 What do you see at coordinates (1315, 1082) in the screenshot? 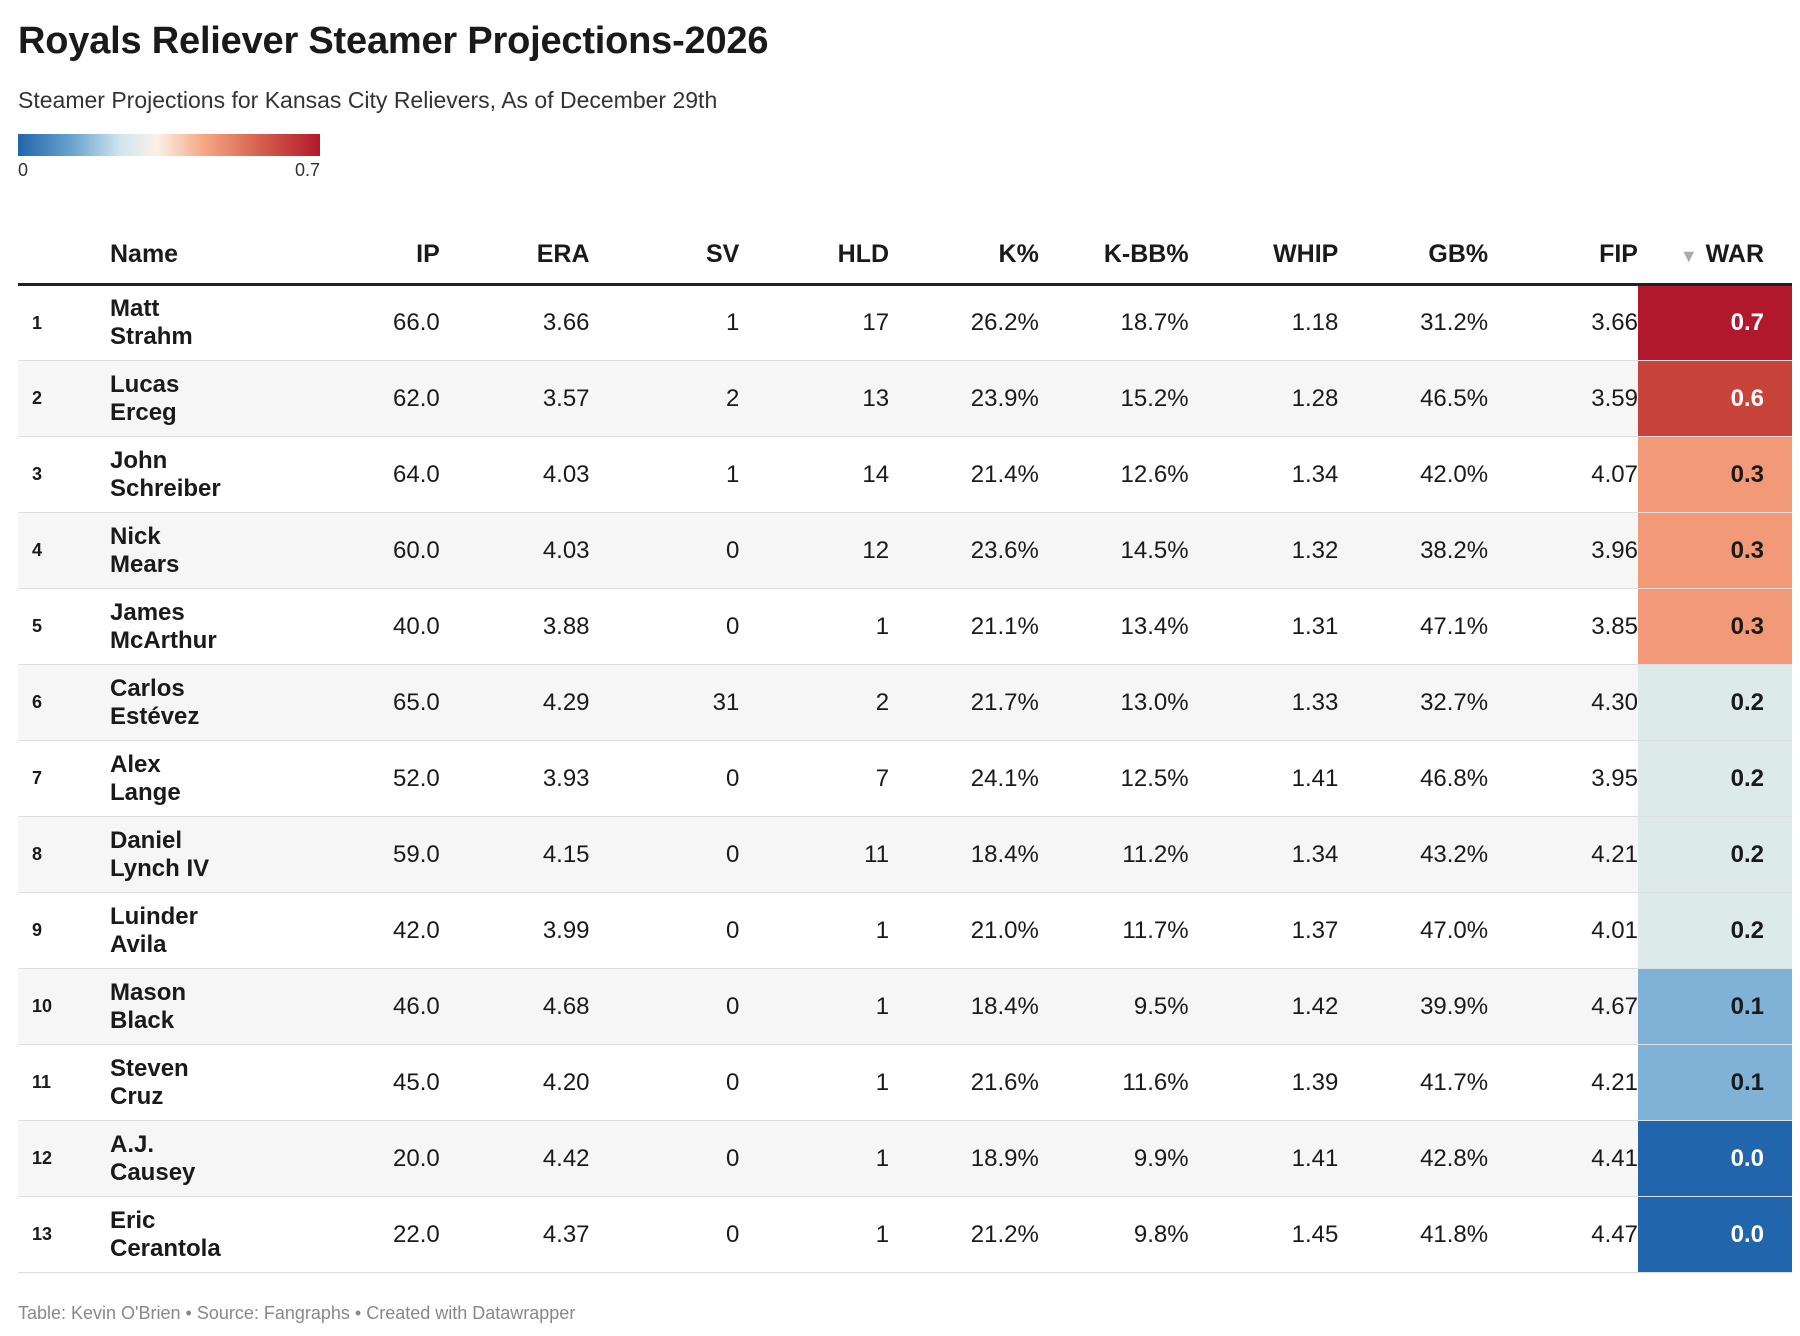
I see `cell-whip: 1.39` at bounding box center [1315, 1082].